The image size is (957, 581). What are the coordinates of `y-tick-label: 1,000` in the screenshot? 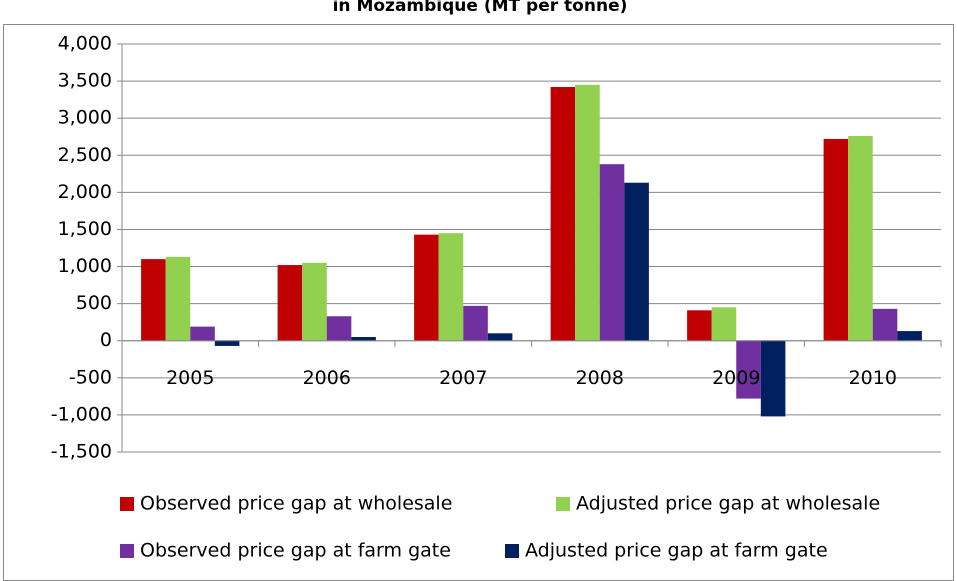 It's located at (85, 266).